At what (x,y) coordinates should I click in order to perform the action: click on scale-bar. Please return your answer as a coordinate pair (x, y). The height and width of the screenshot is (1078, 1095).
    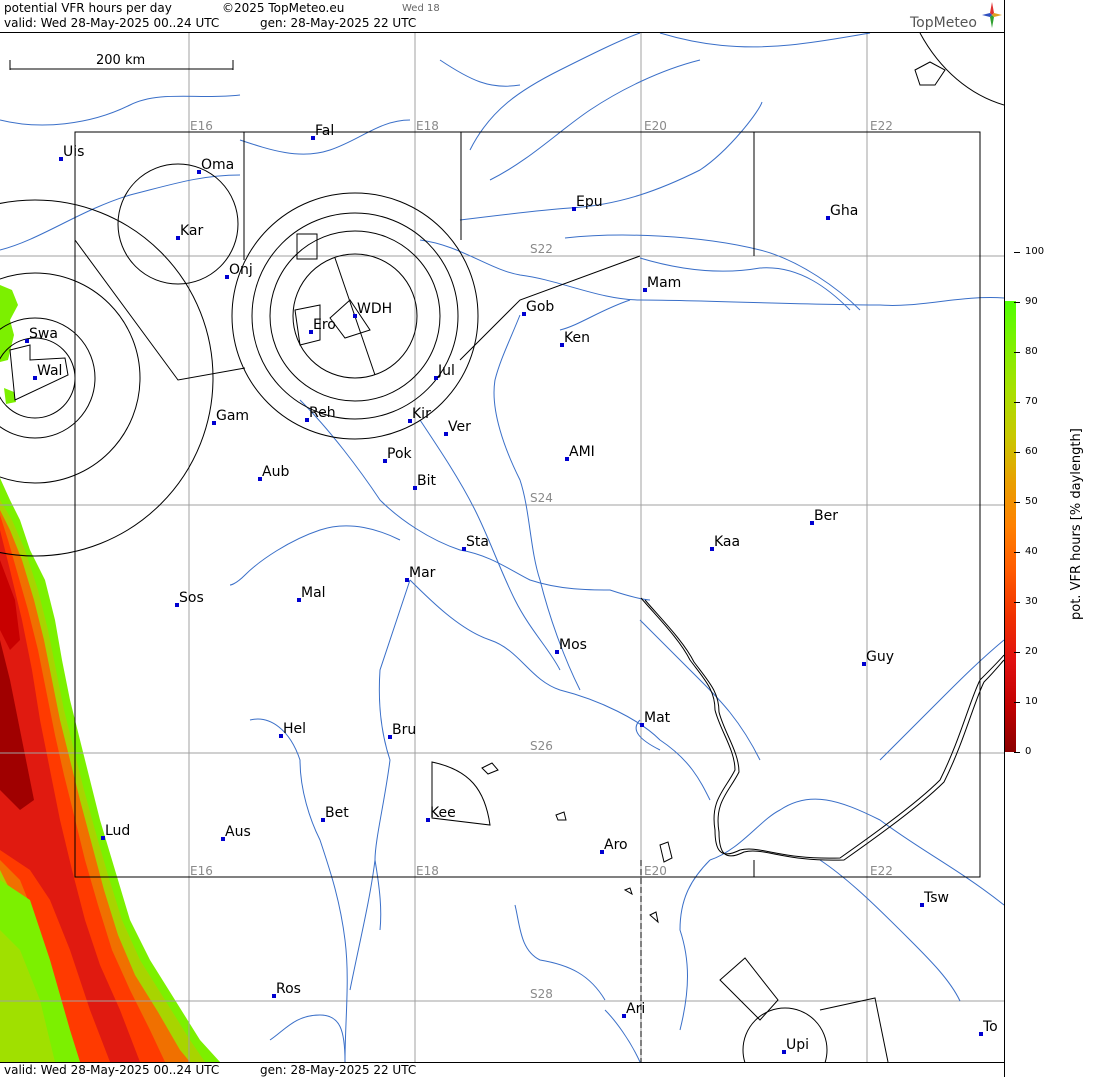
    Looking at the image, I should click on (121, 65).